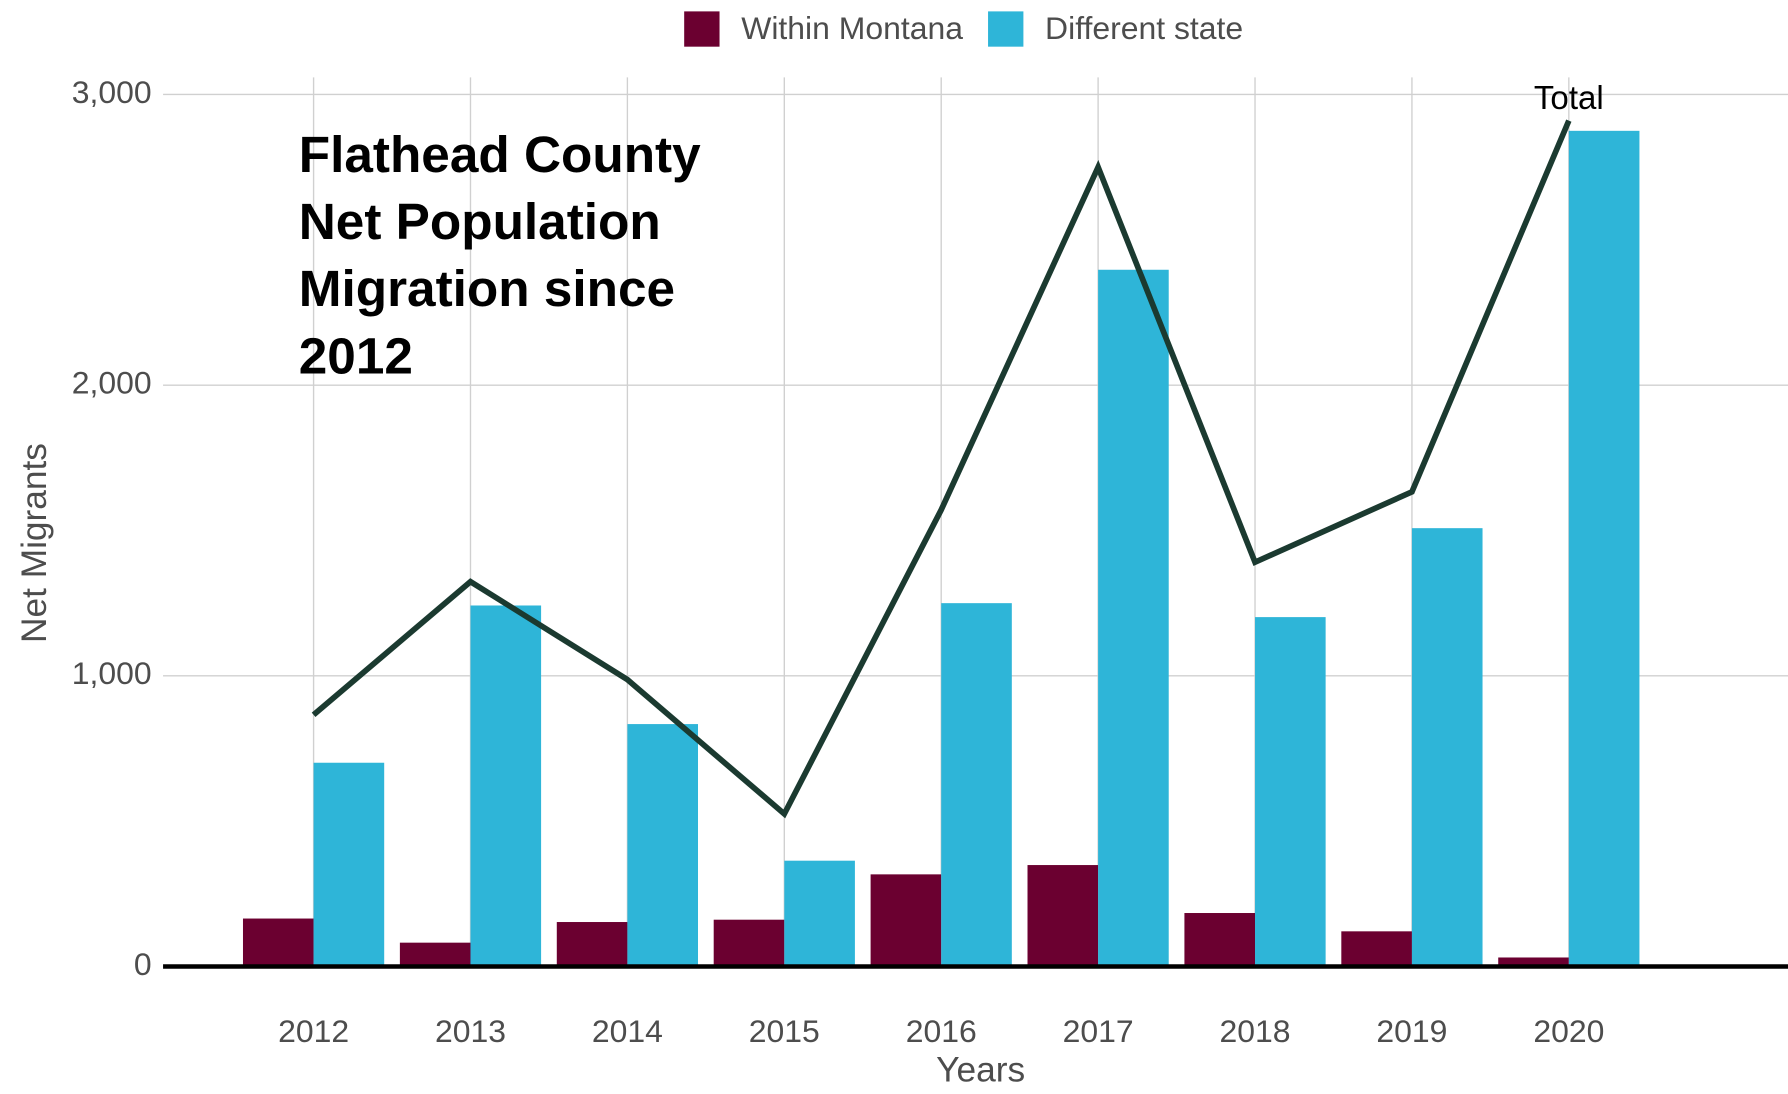  Describe the element at coordinates (112, 673) in the screenshot. I see `y-tick-label: 1,000` at that location.